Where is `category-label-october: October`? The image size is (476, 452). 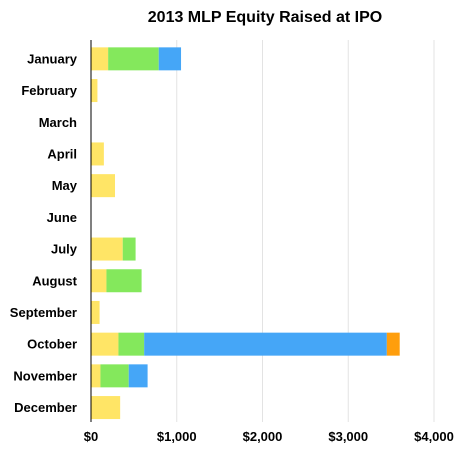
category-label-october: October is located at coordinates (52, 344).